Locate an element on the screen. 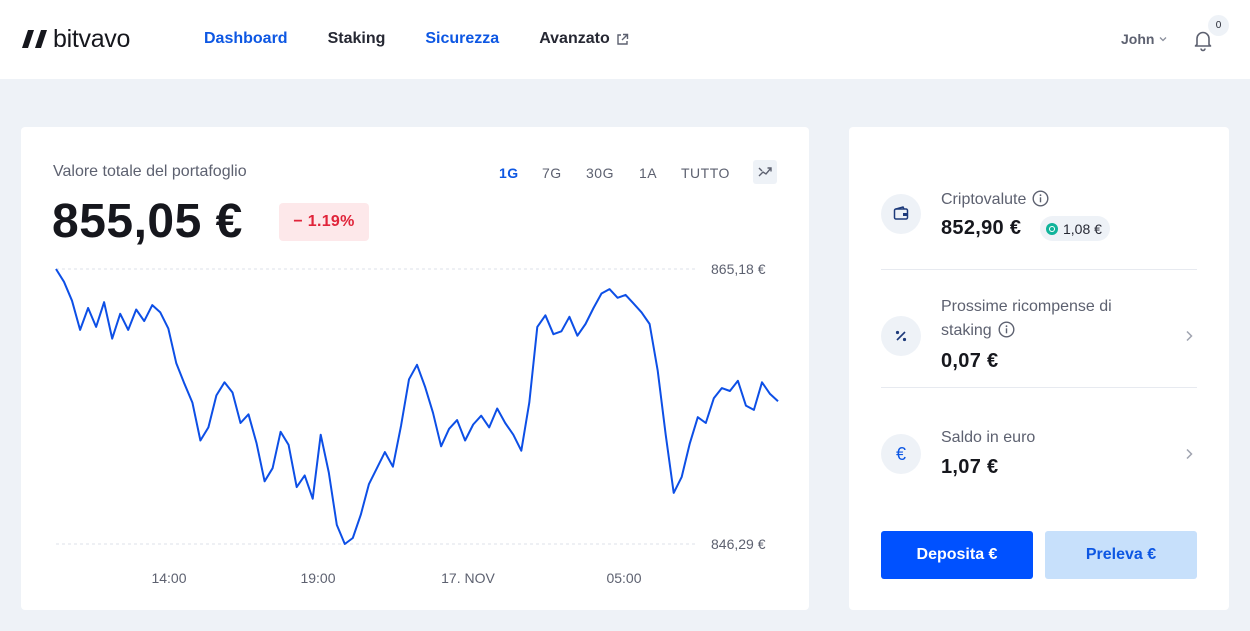 Image resolution: width=1250 pixels, height=631 pixels. crypto-title: Criptovalute is located at coordinates (995, 201).